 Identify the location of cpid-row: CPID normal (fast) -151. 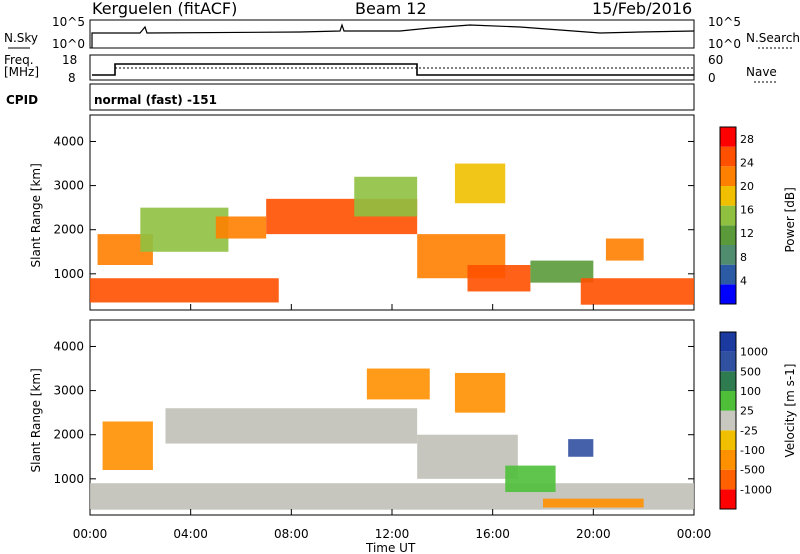
(350, 97).